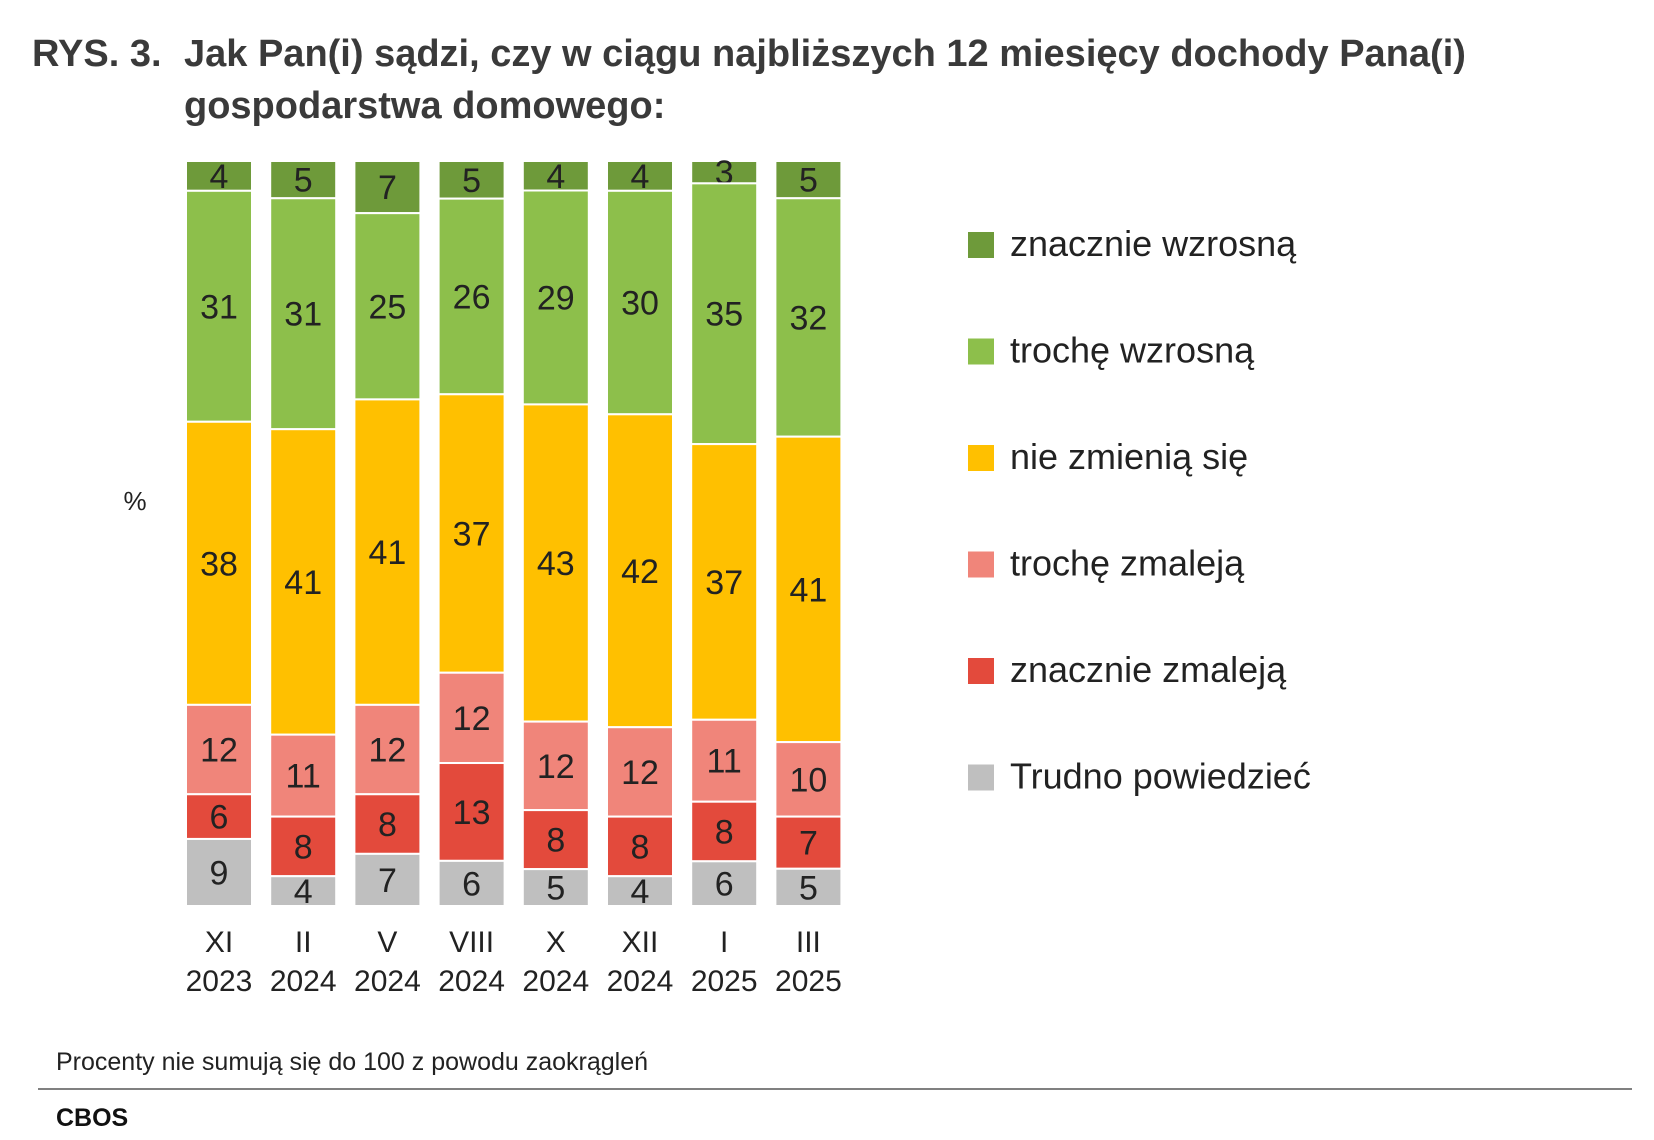  Describe the element at coordinates (640, 304) in the screenshot. I see `data-label: 30` at that location.